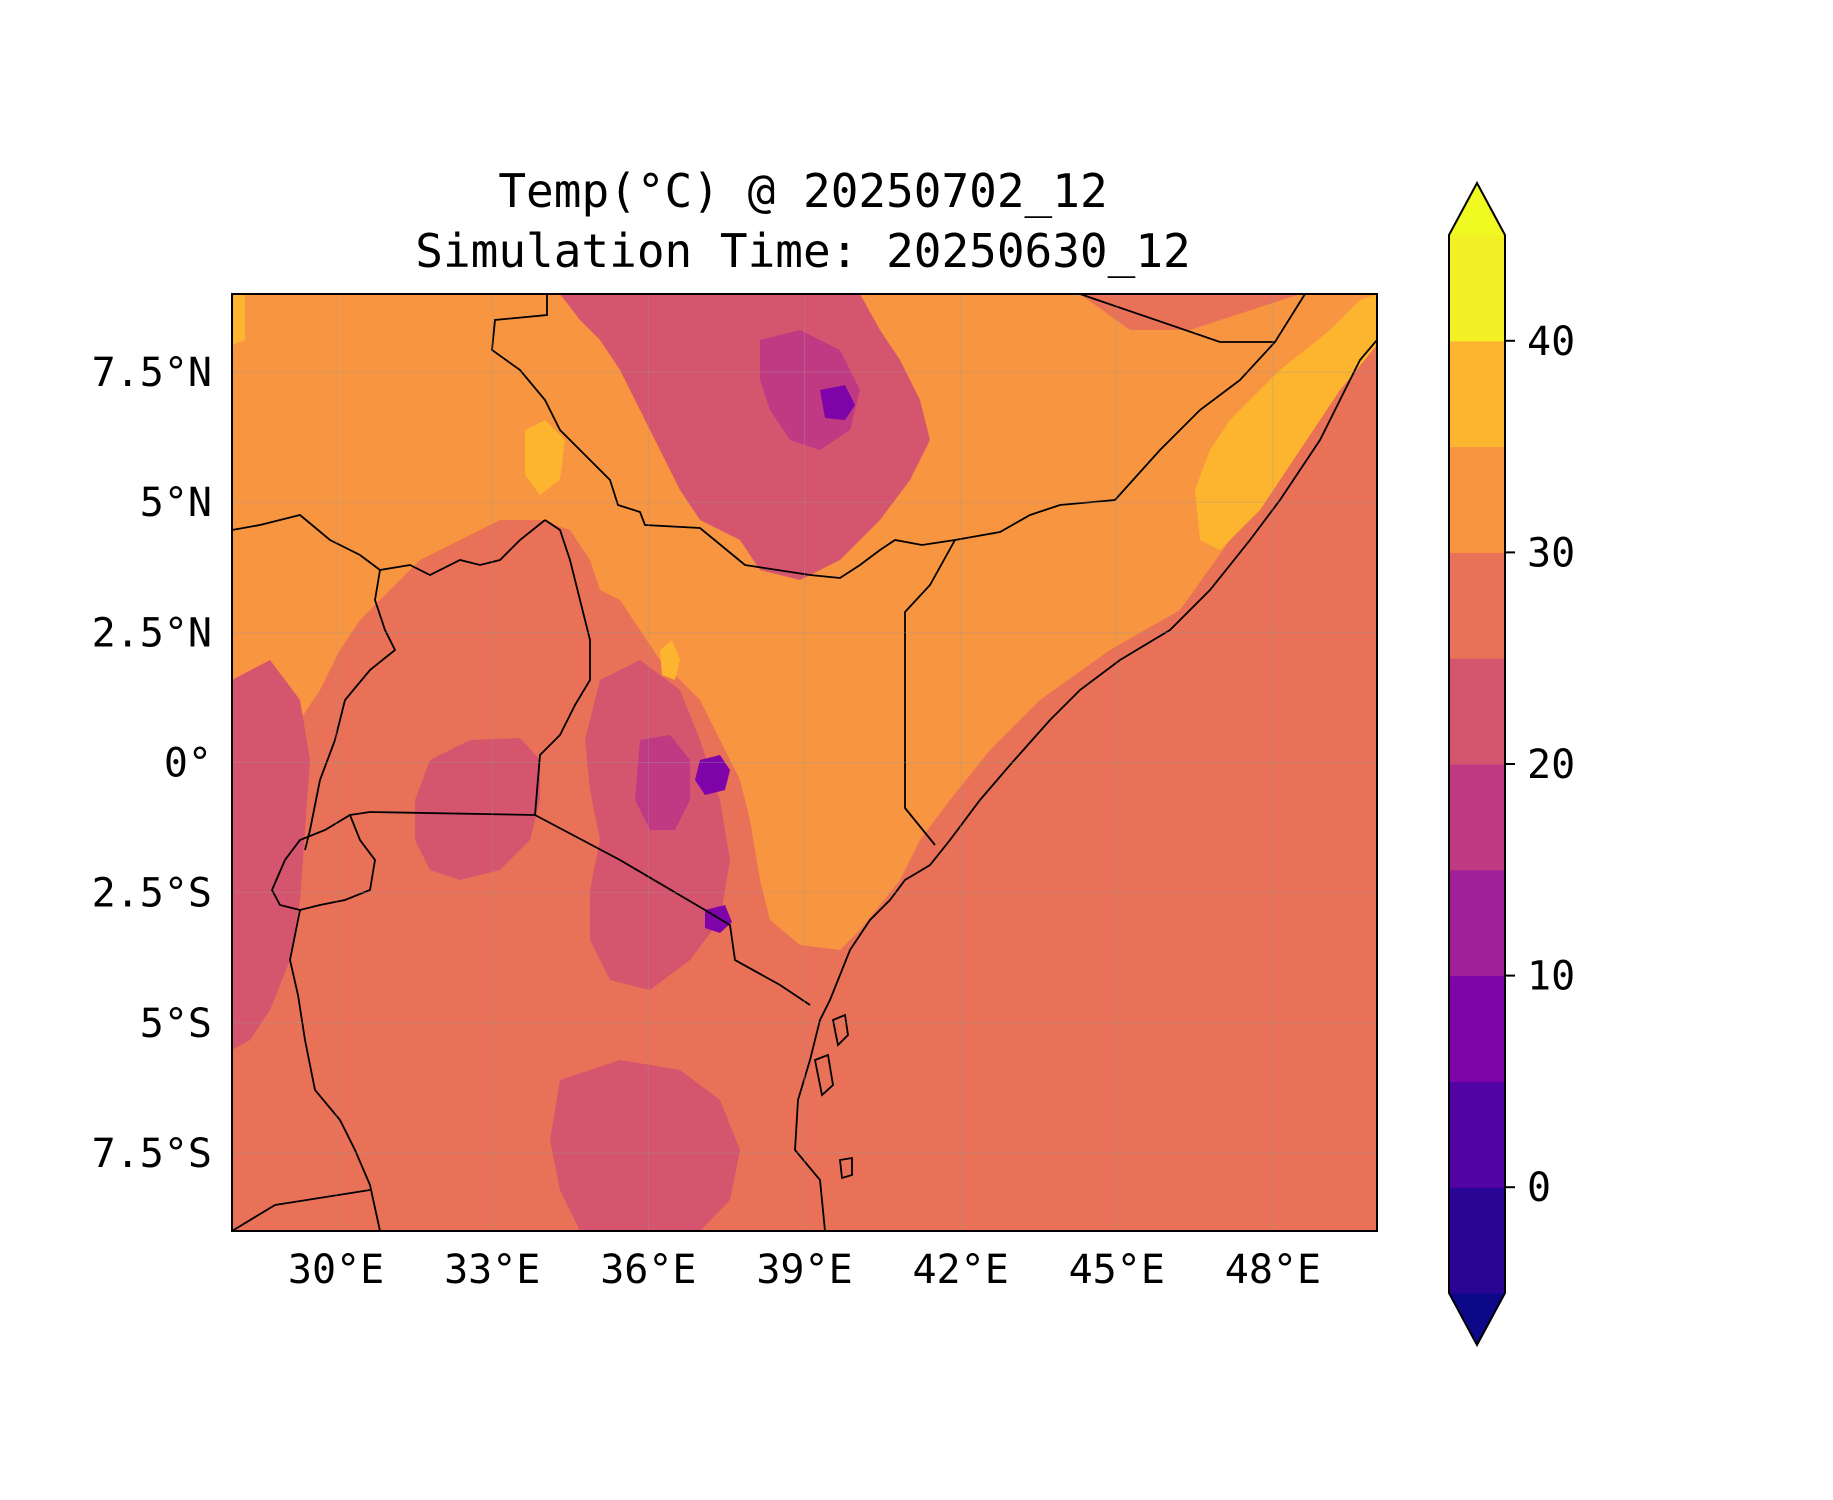  Describe the element at coordinates (1551, 553) in the screenshot. I see `colorbar-tick-label: 30` at that location.